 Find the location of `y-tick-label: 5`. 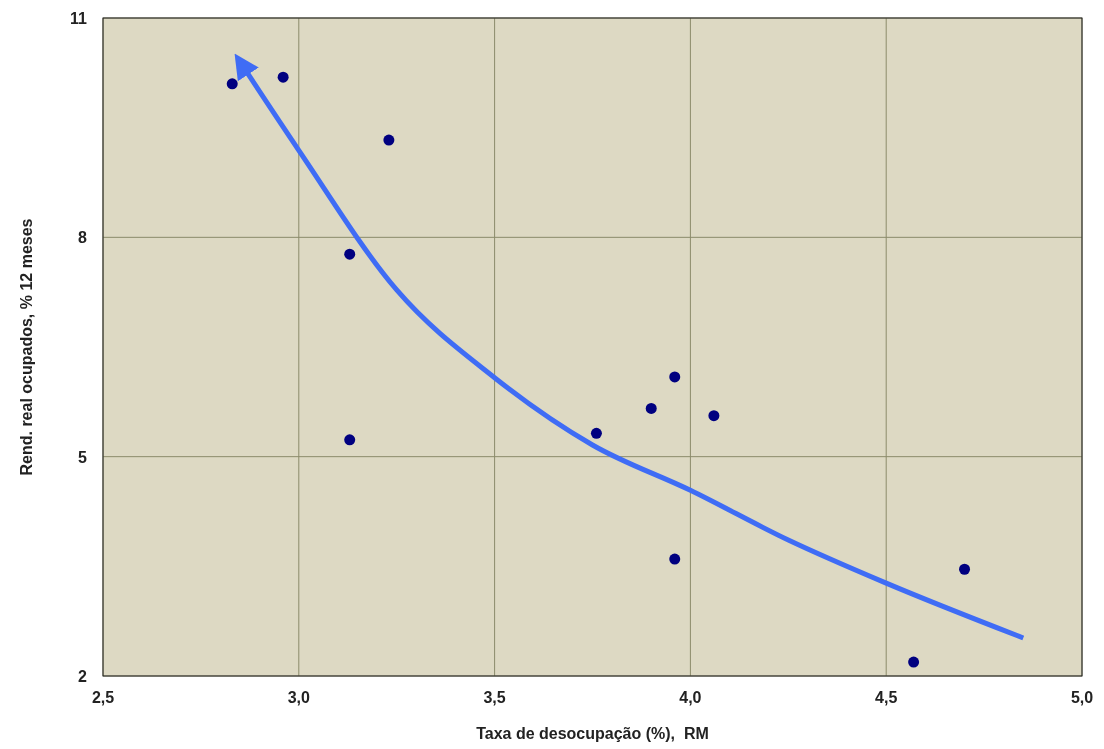

y-tick-label: 5 is located at coordinates (83, 457).